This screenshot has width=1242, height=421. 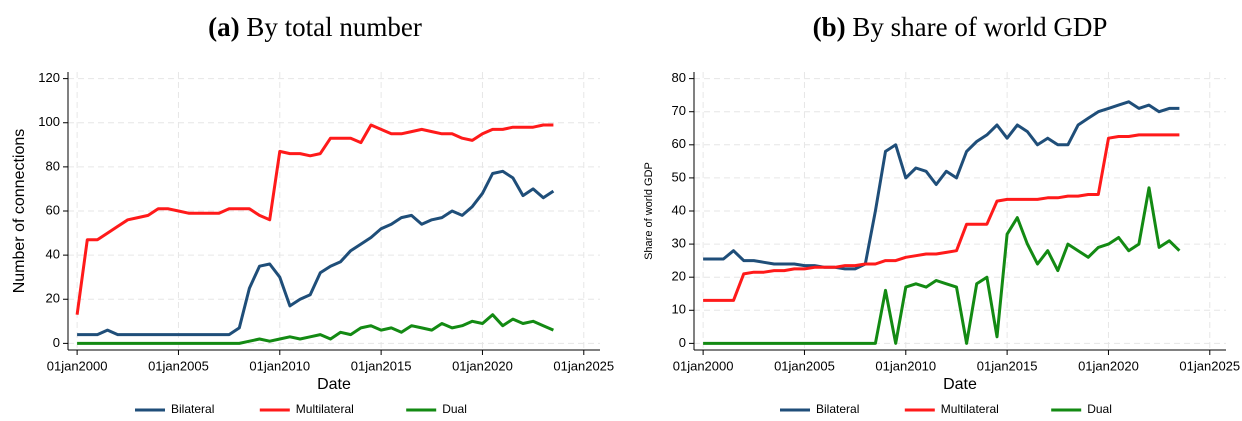 I want to click on y-tick-label: 50, so click(x=679, y=176).